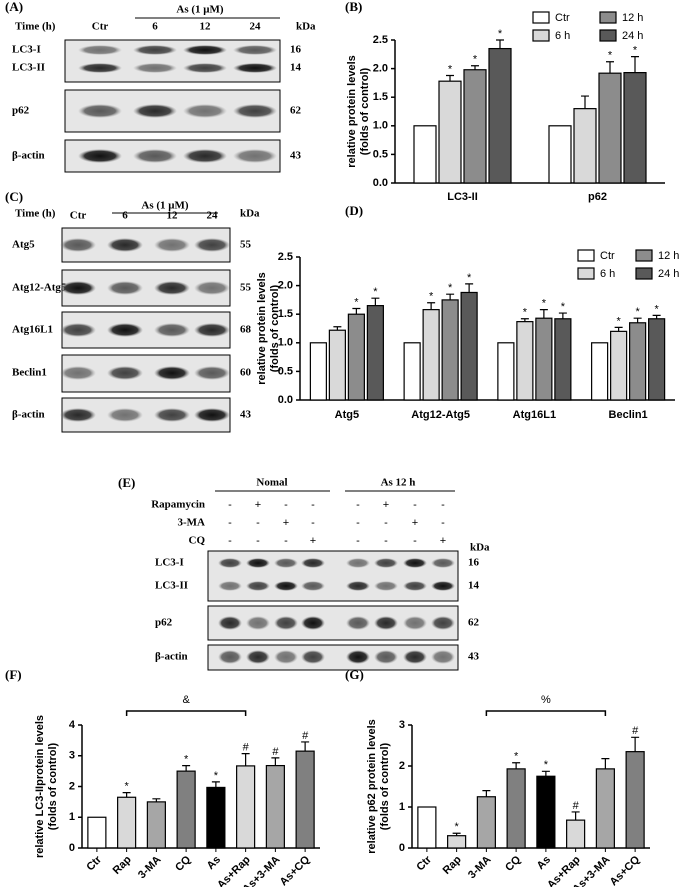  I want to click on y-tick-label: 0.5, so click(285, 371).